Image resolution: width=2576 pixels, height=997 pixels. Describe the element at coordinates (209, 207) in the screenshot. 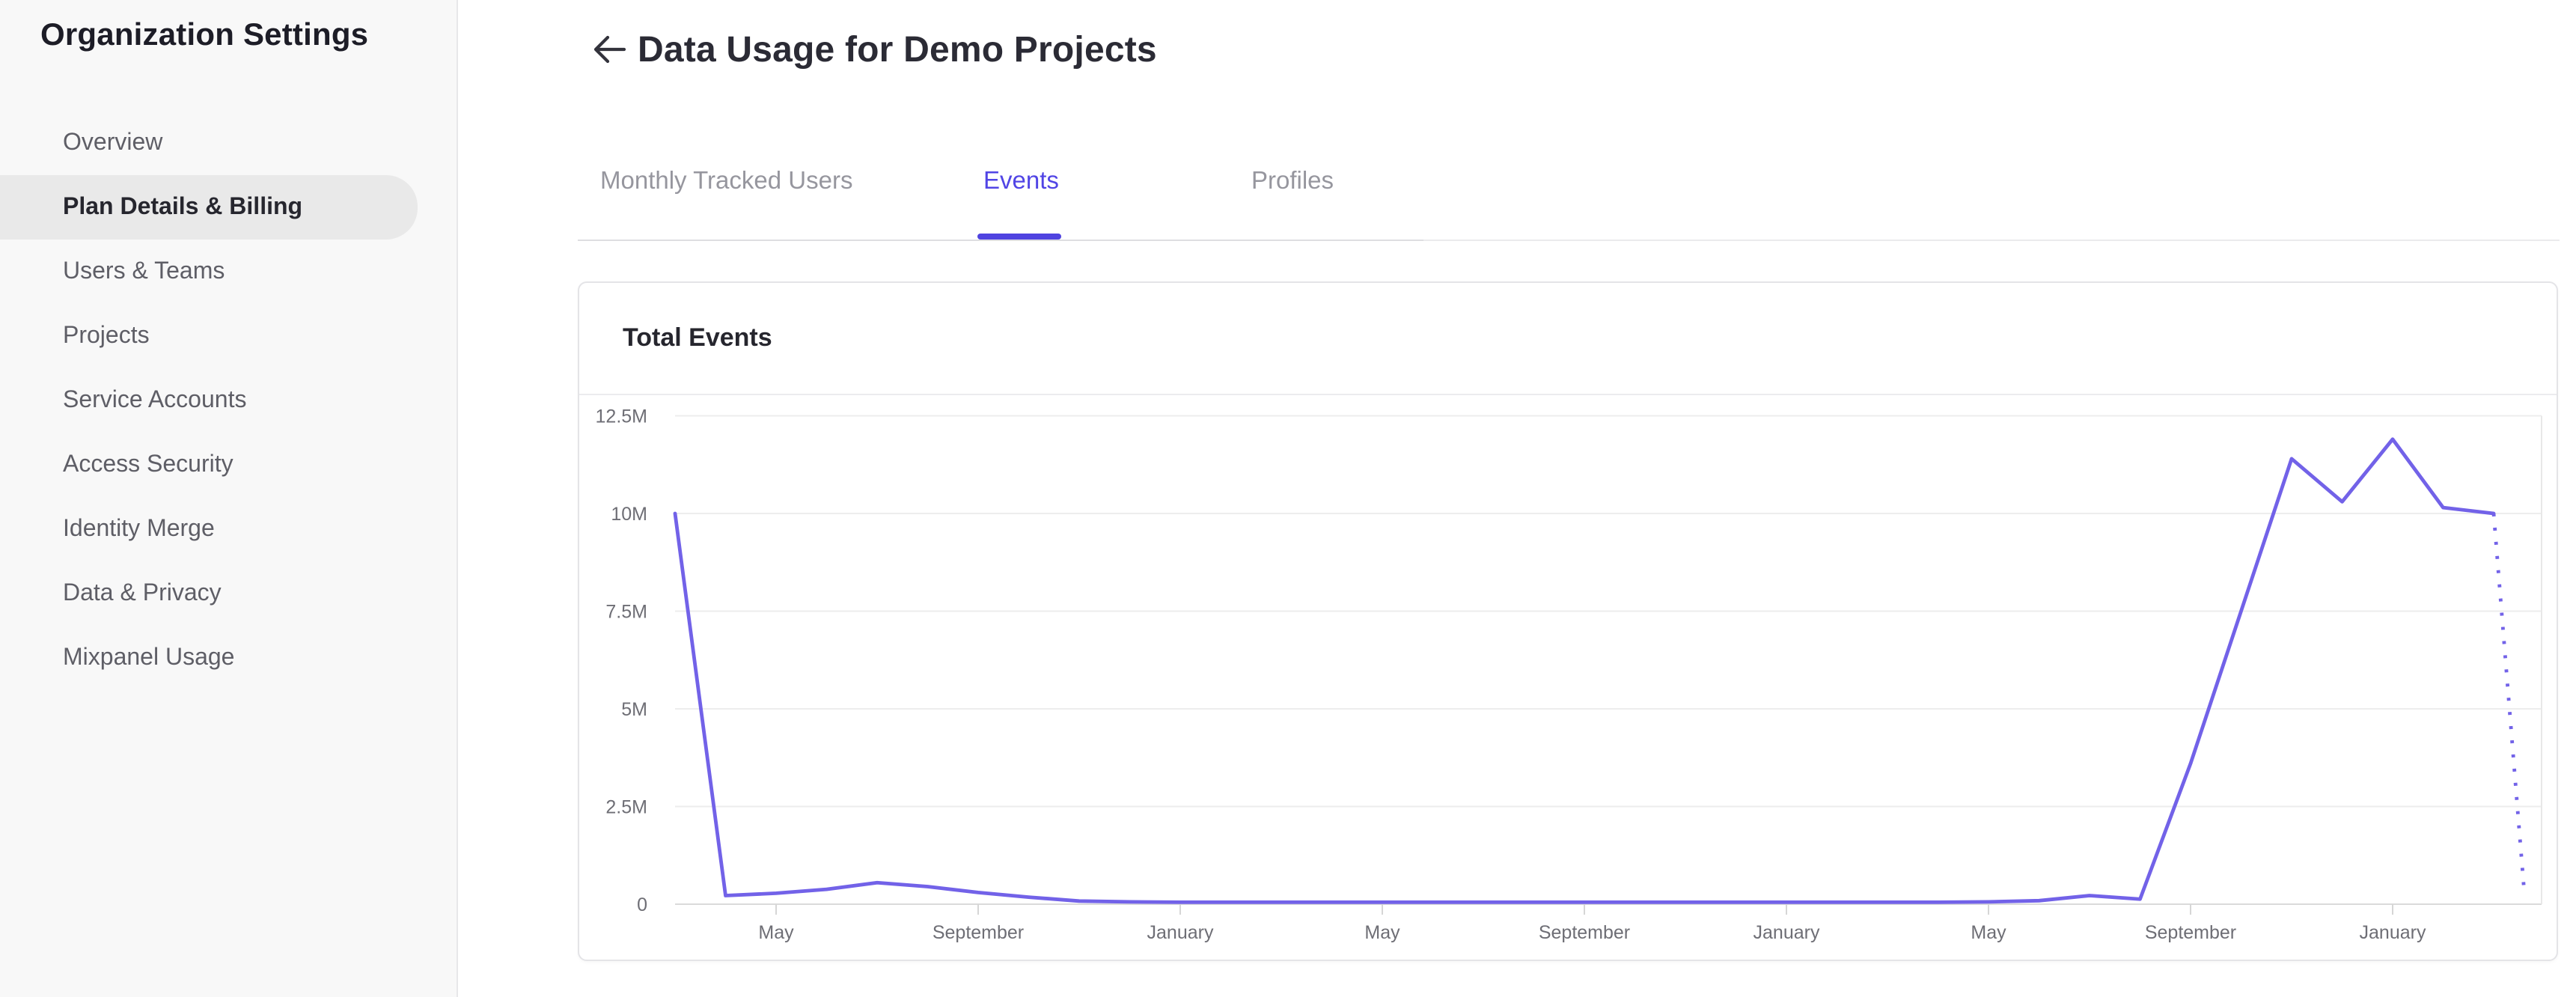

I see `sidebar-item-plan-details-billing: Plan Details & Billing` at that location.